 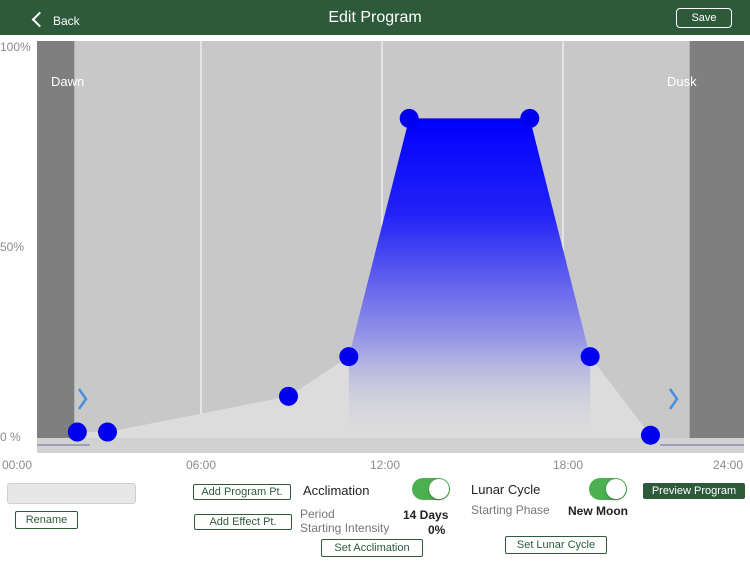 I want to click on back-button: Back, so click(x=55, y=18).